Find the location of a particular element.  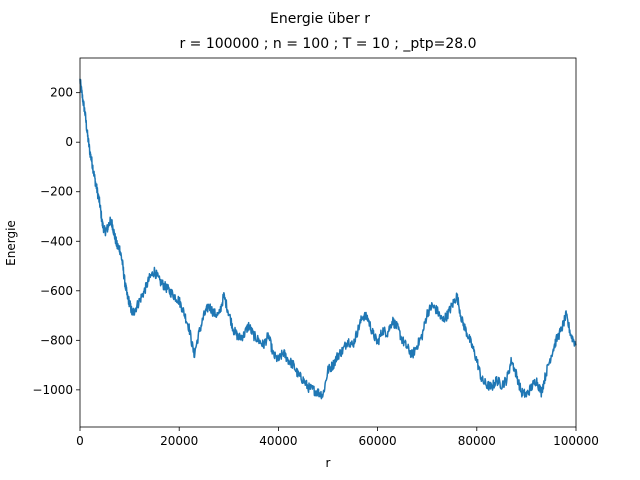

y-tick-label: −1000 is located at coordinates (52, 390).